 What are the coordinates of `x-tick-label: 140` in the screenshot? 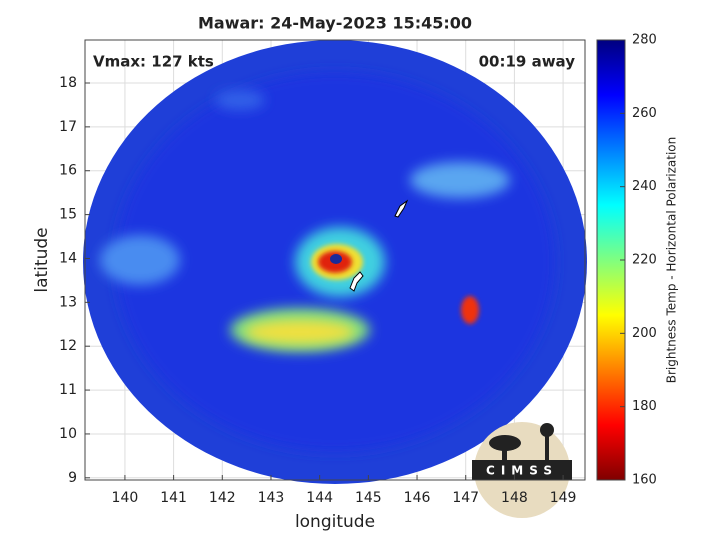 It's located at (125, 498).